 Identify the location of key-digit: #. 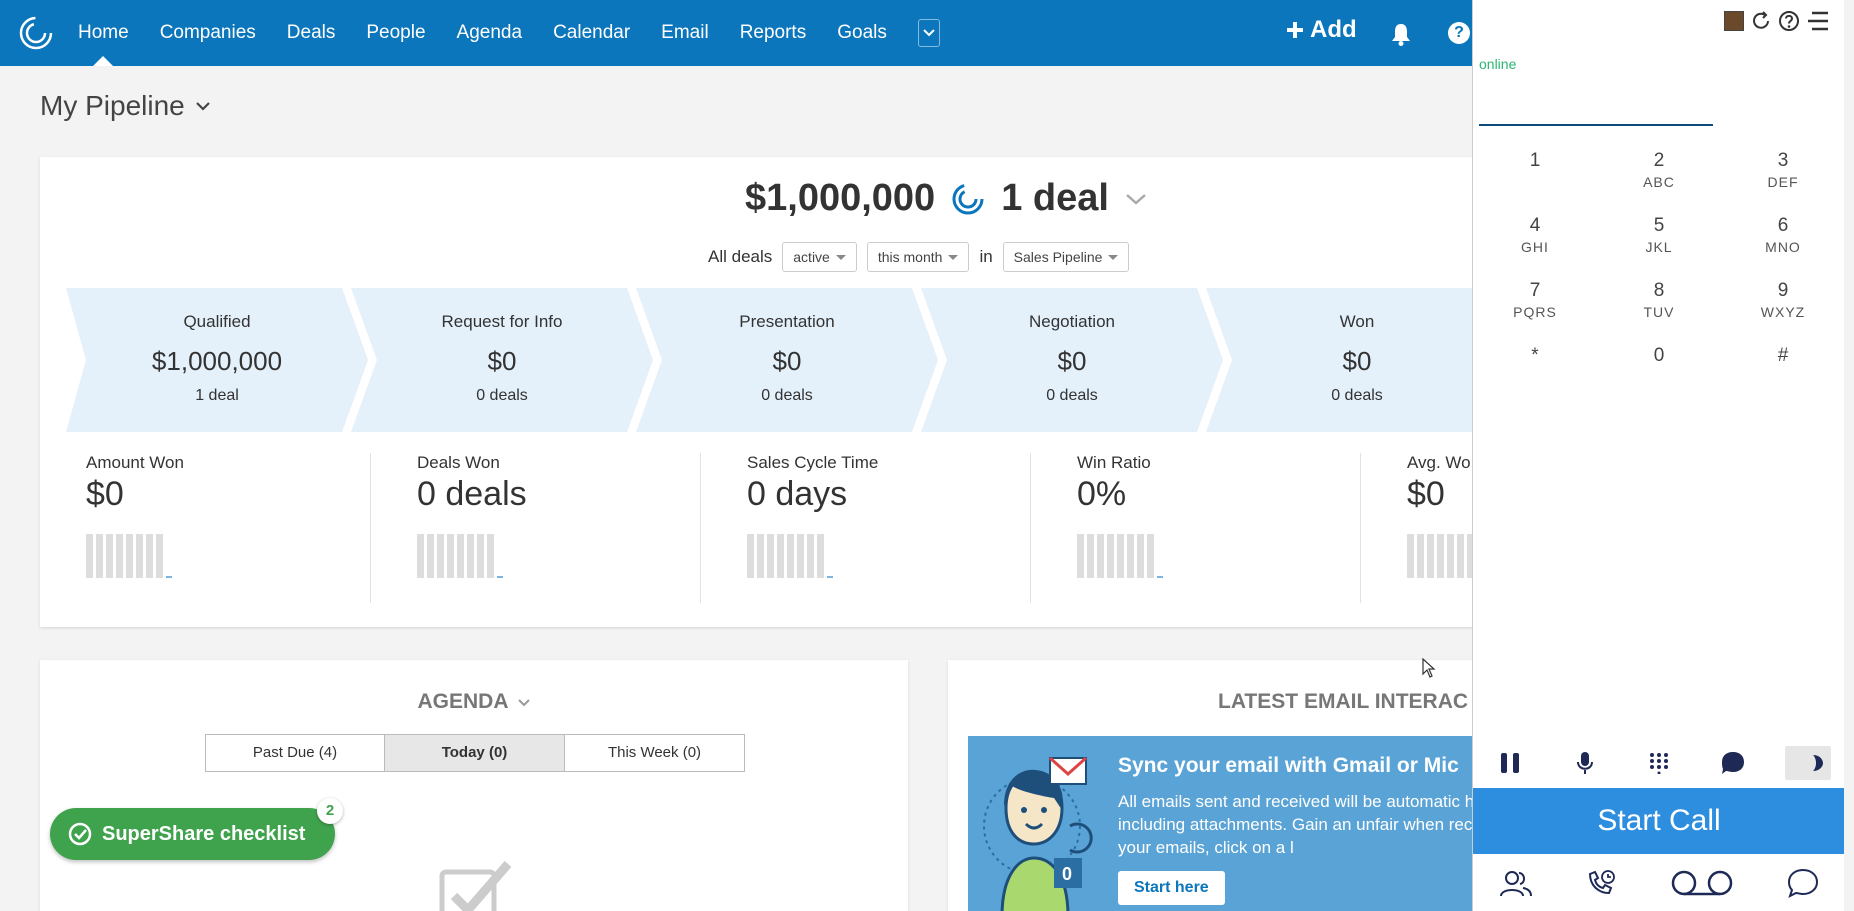
(1783, 355).